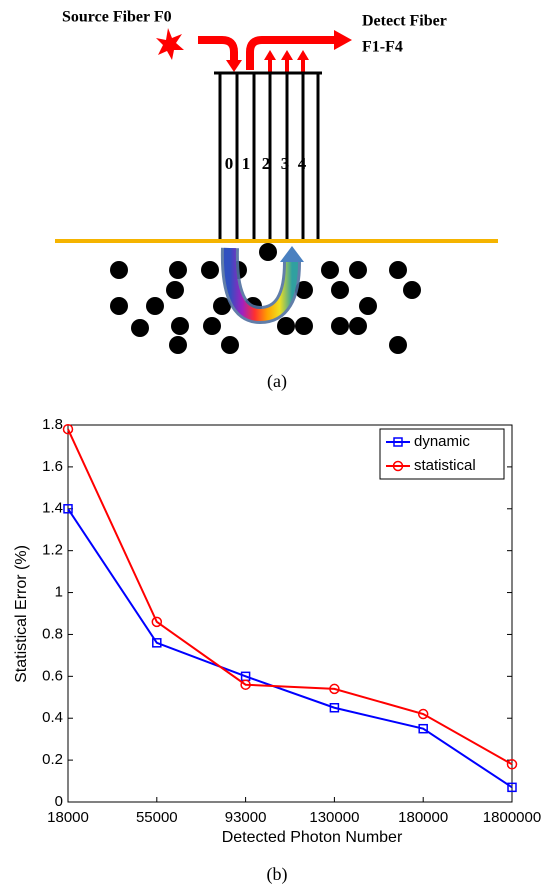 The height and width of the screenshot is (894, 554). I want to click on y-tick-label: 0.4, so click(52, 717).